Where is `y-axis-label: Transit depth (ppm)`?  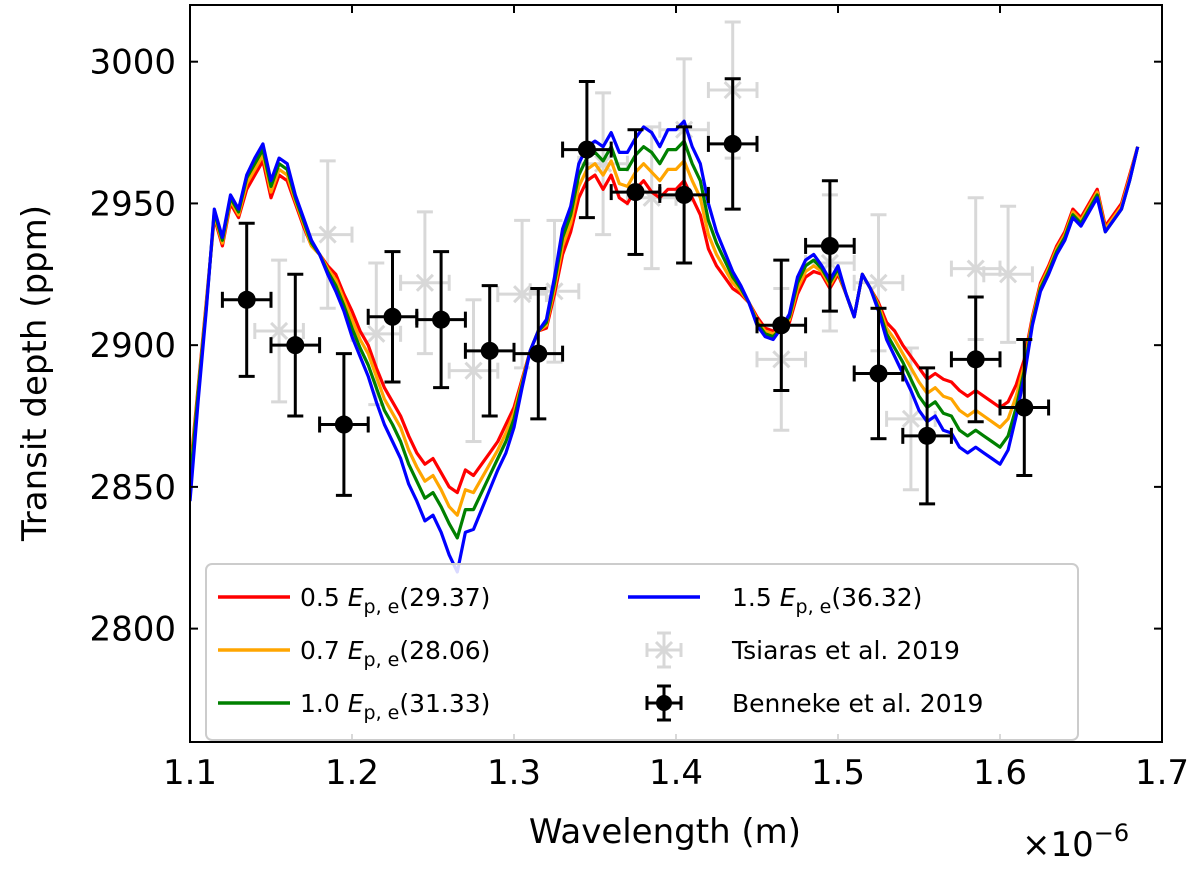 y-axis-label: Transit depth (ppm) is located at coordinates (35, 373).